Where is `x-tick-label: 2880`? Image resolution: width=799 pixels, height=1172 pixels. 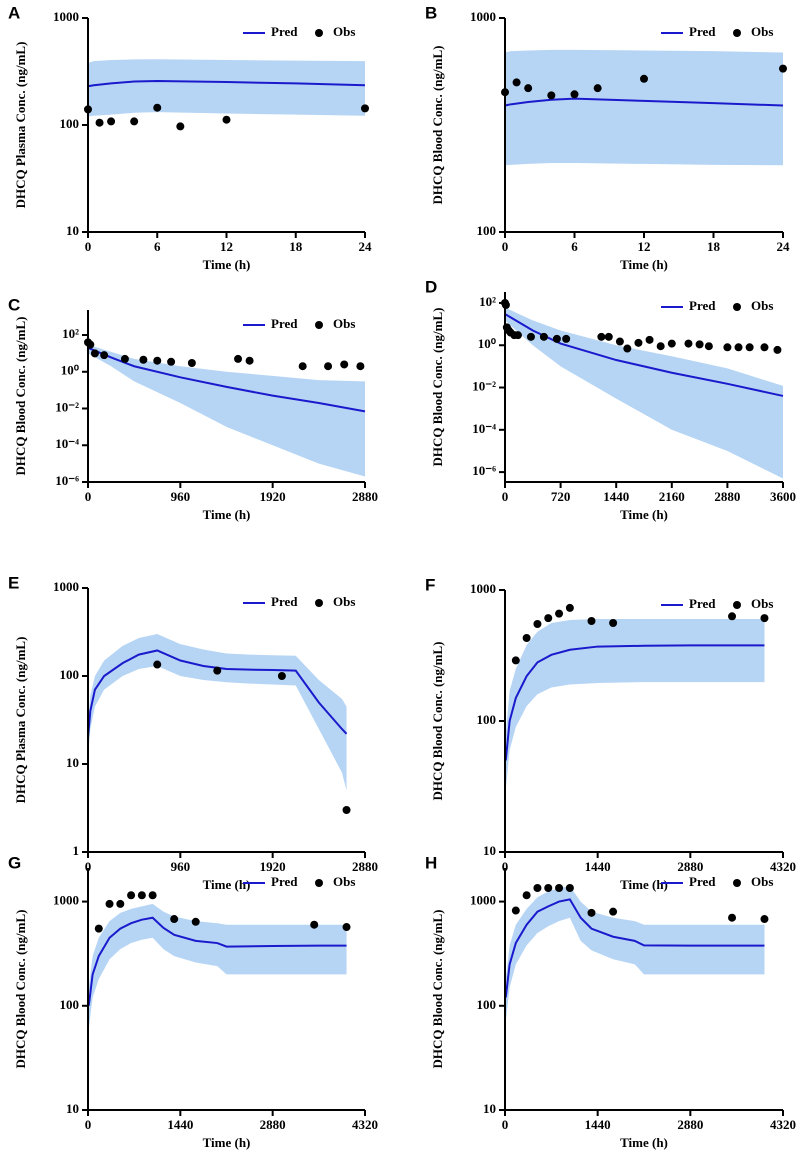 x-tick-label: 2880 is located at coordinates (690, 1124).